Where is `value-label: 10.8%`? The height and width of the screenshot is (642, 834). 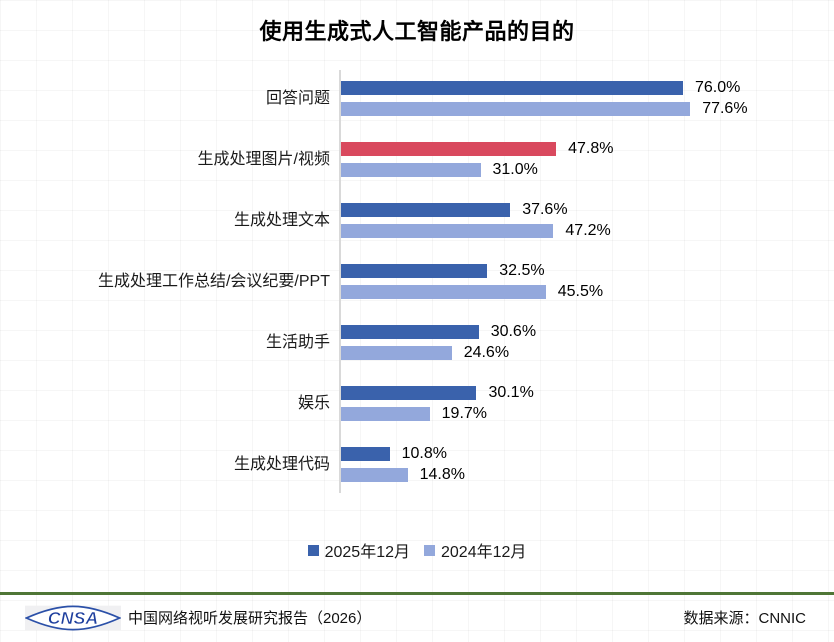 value-label: 10.8% is located at coordinates (424, 453).